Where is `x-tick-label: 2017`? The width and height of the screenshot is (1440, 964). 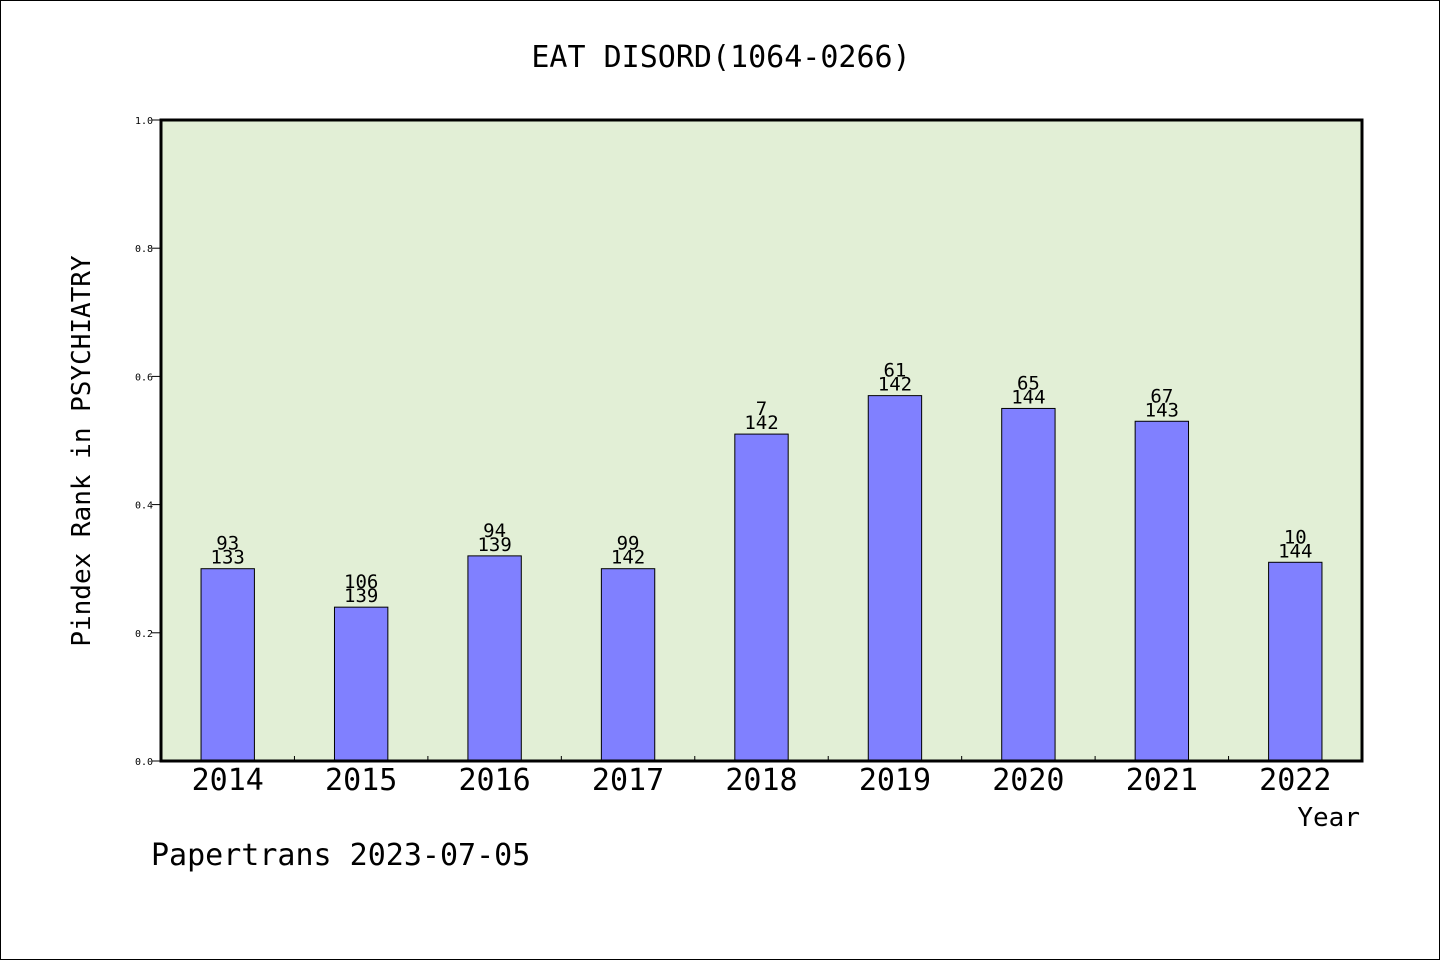
x-tick-label: 2017 is located at coordinates (628, 780).